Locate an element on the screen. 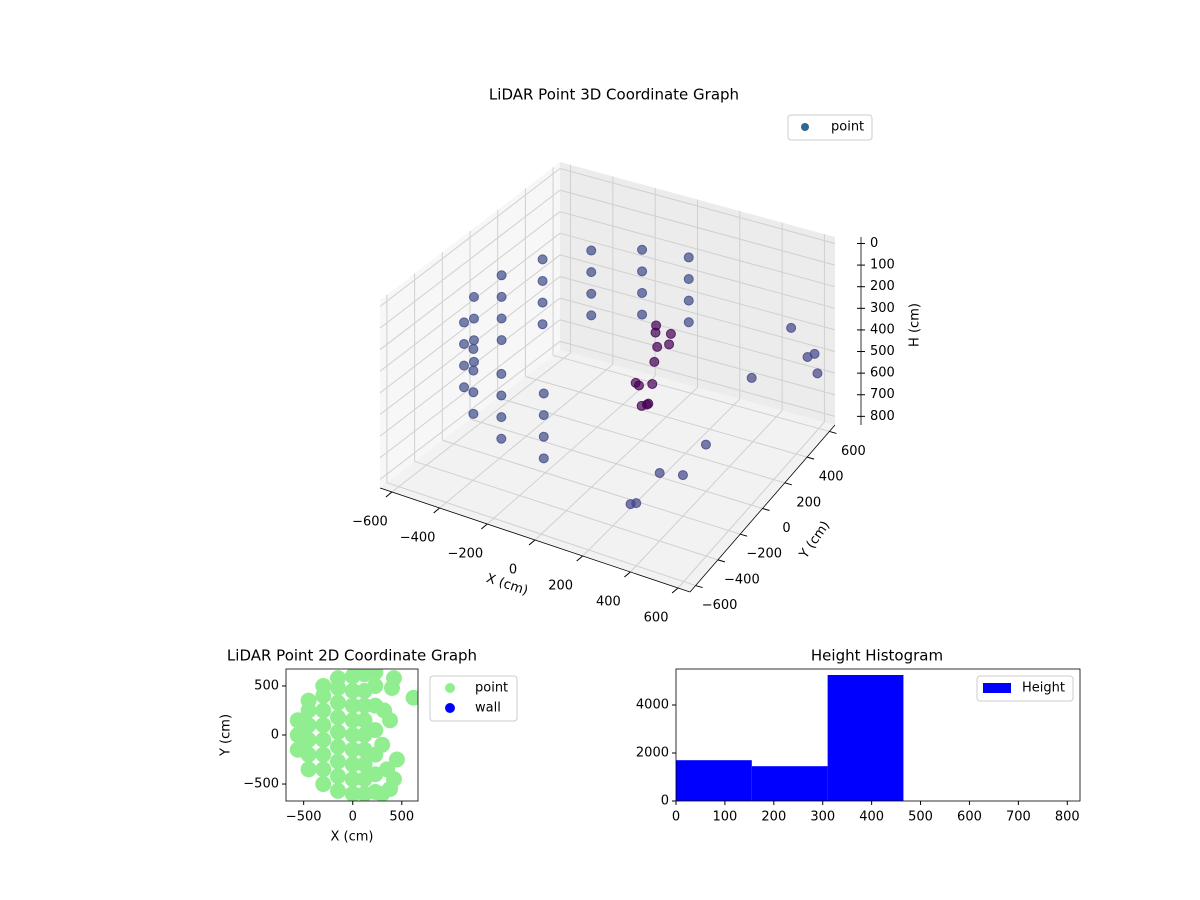 The height and width of the screenshot is (900, 1200). legend-label: wall is located at coordinates (488, 708).